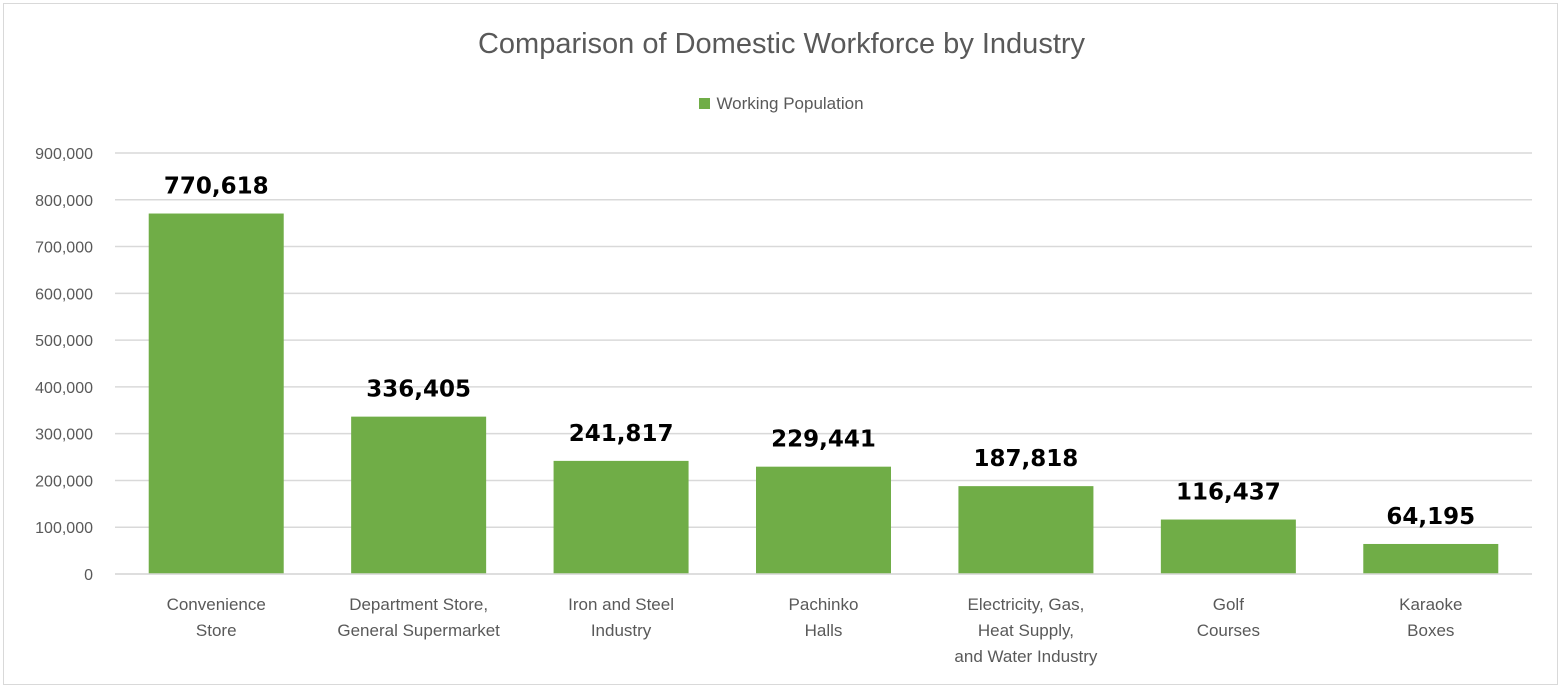  Describe the element at coordinates (216, 604) in the screenshot. I see `x-tick-label: Convenience` at that location.